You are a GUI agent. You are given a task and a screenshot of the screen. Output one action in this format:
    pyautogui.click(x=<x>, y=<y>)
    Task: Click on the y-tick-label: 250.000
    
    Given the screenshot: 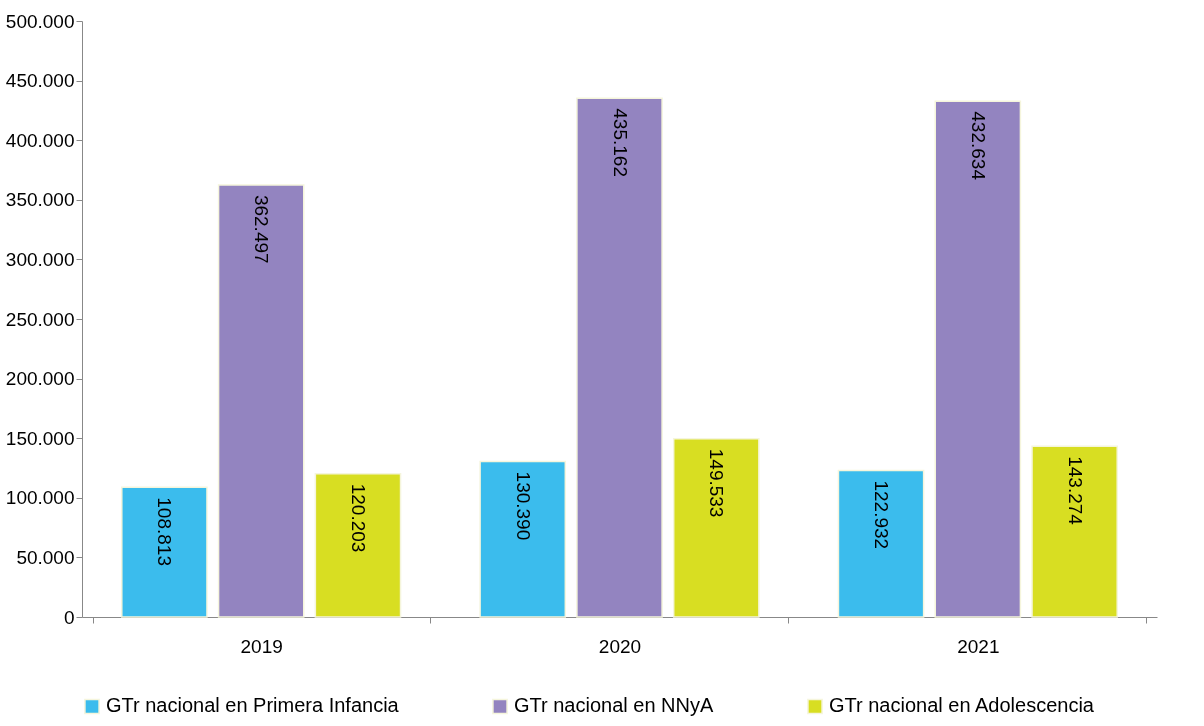 What is the action you would take?
    pyautogui.click(x=40, y=319)
    